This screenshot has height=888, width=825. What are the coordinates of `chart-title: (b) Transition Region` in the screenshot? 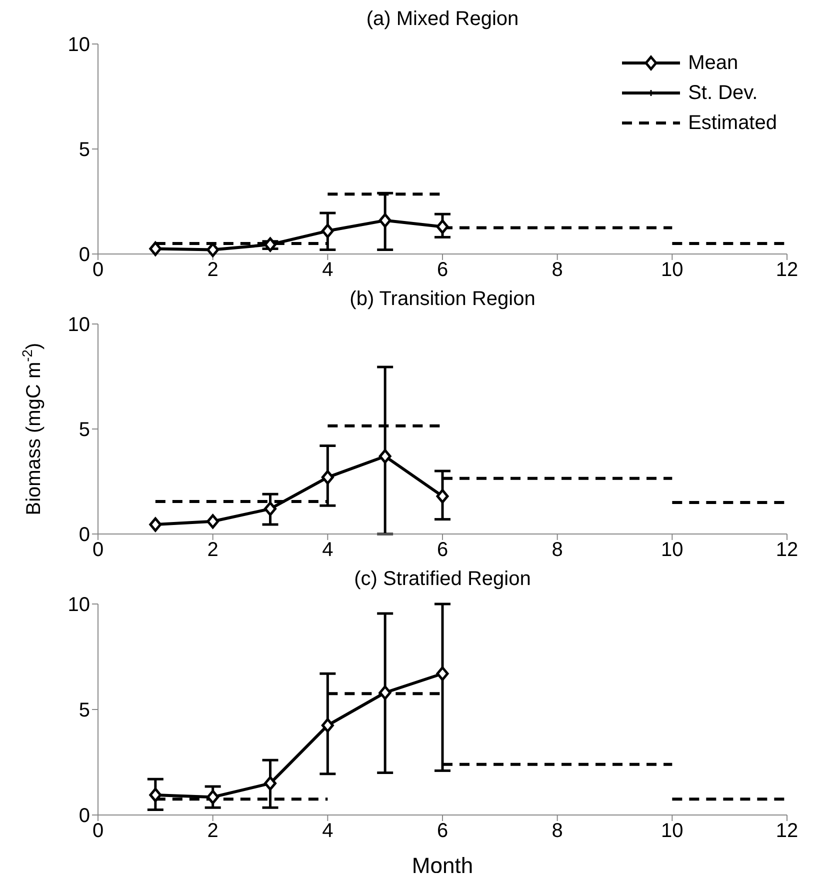 It's located at (442, 300).